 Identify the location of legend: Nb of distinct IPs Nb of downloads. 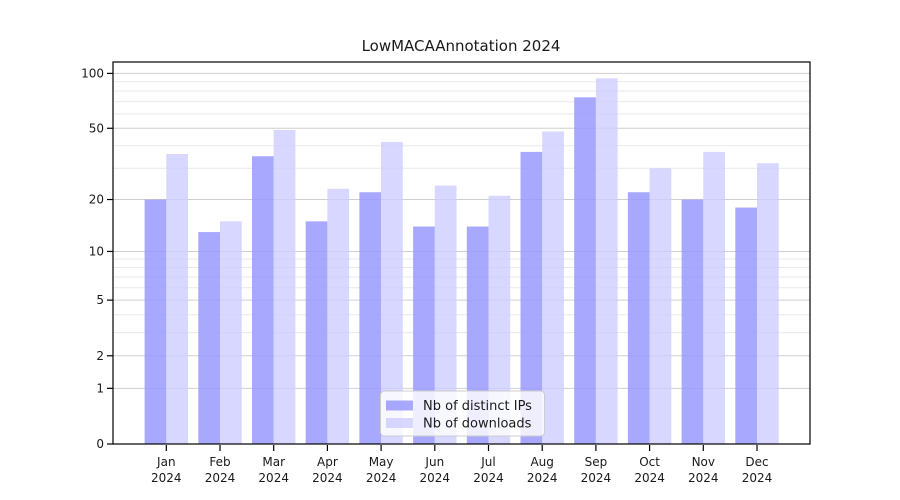
(462, 413).